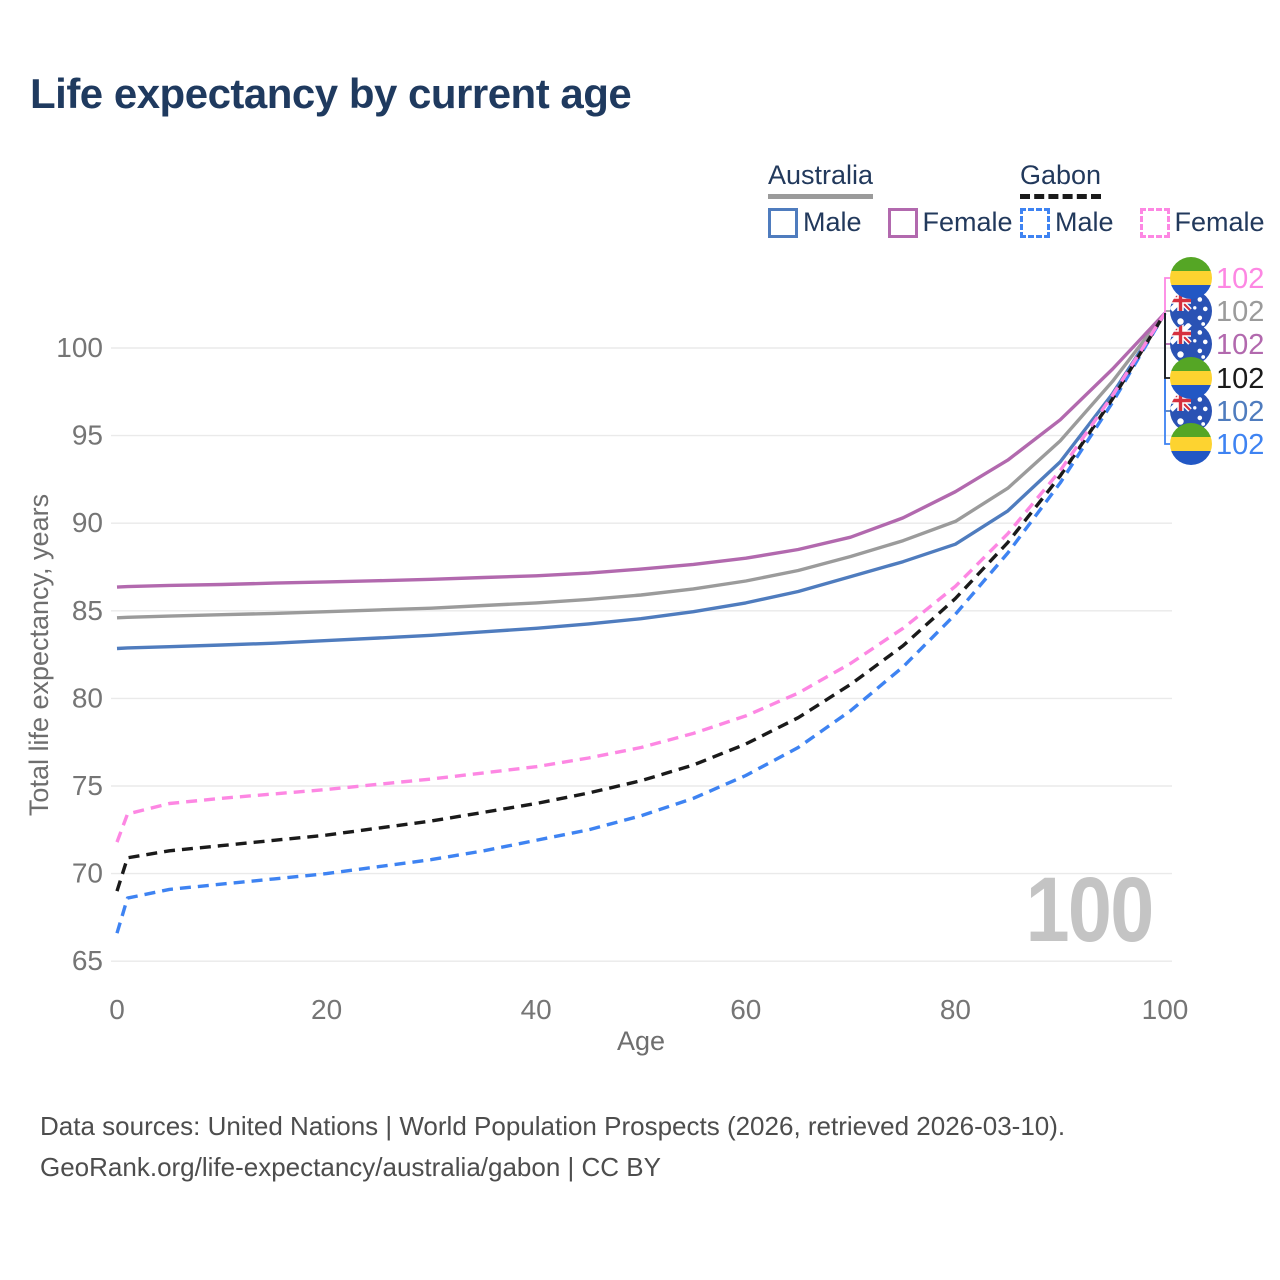 The height and width of the screenshot is (1280, 1280). I want to click on legend-label-gabon-female: Female, so click(1219, 222).